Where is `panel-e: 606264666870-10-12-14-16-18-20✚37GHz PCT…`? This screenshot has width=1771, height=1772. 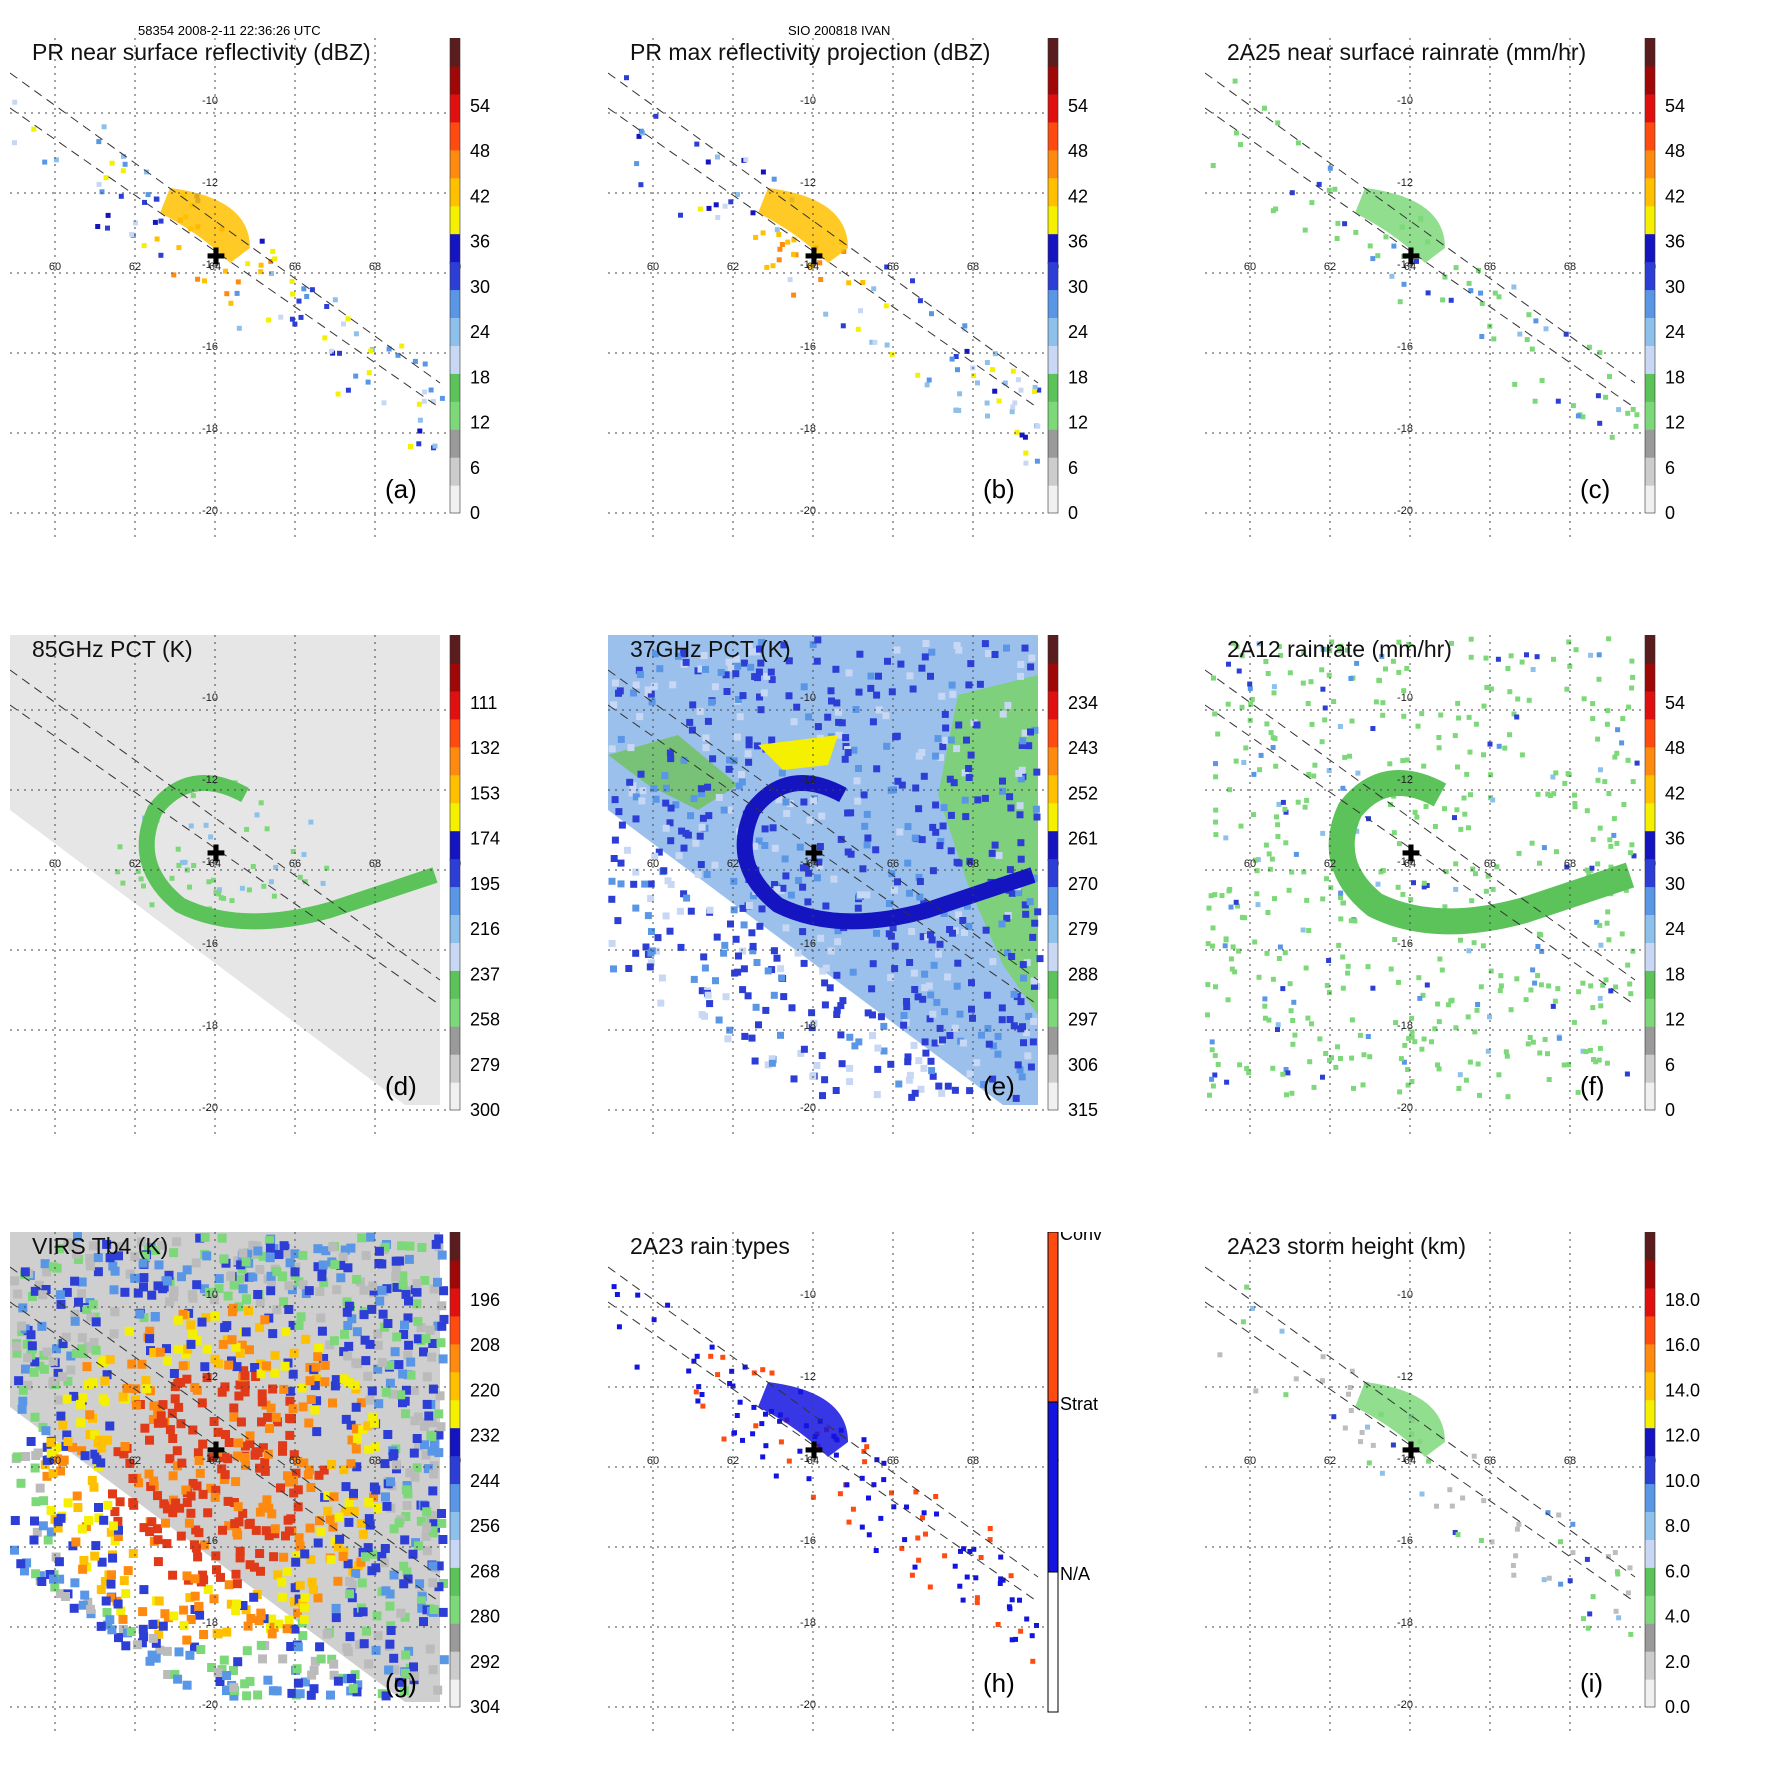 panel-e: 606264666870-10-12-14-16-18-20✚37GHz PCT… is located at coordinates (903, 905).